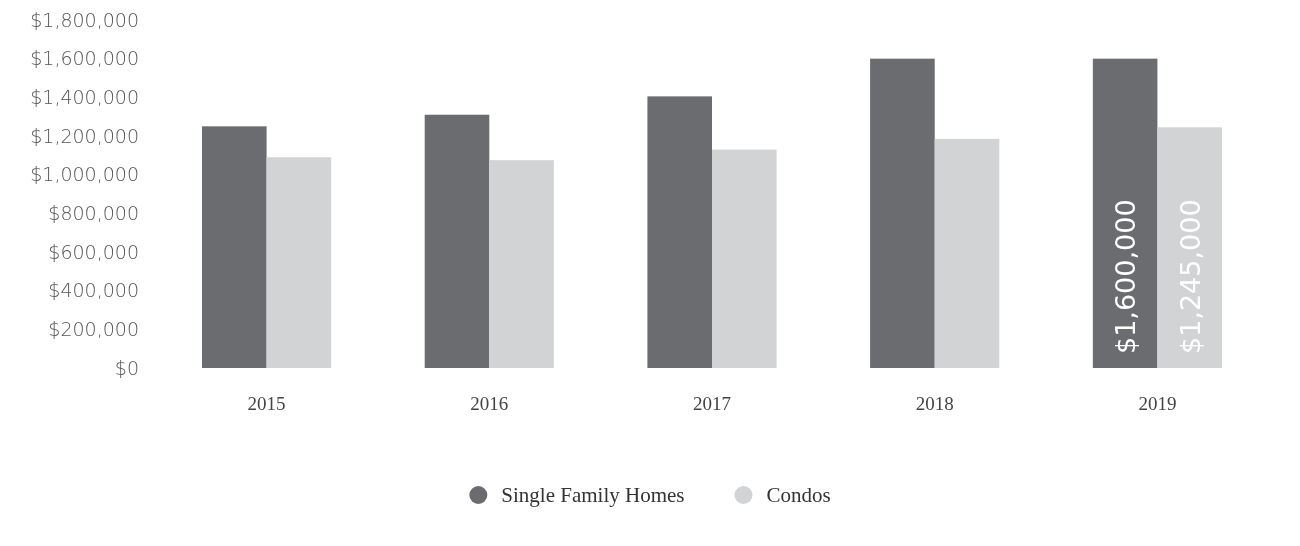 This screenshot has height=546, width=1300. I want to click on y-tick-label: $0, so click(126, 367).